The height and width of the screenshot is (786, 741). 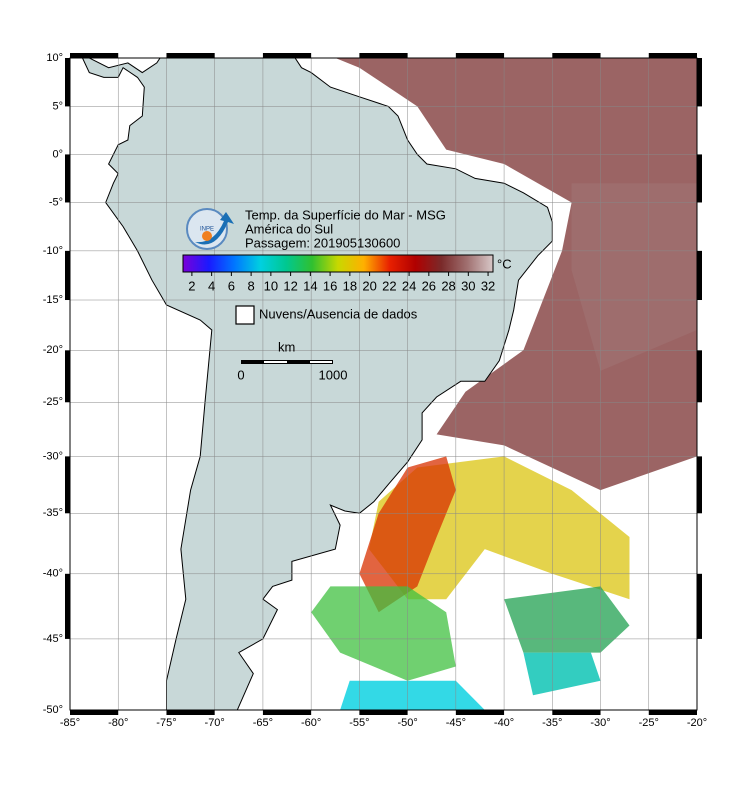 What do you see at coordinates (290, 285) in the screenshot?
I see `colorbar-tick-label: 12` at bounding box center [290, 285].